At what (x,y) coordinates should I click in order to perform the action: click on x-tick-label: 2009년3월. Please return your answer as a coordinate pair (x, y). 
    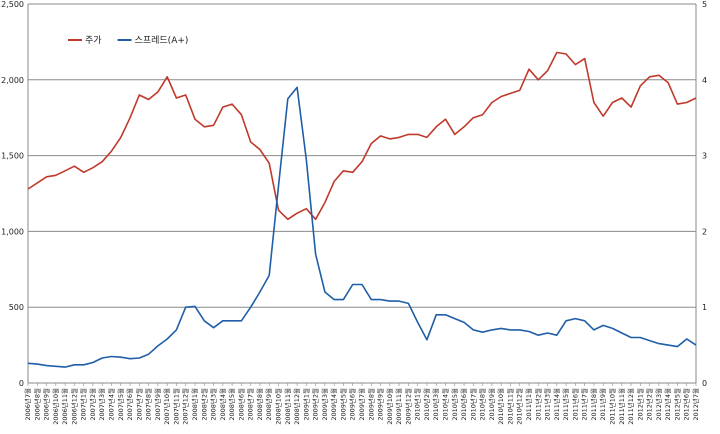
    Looking at the image, I should click on (324, 404).